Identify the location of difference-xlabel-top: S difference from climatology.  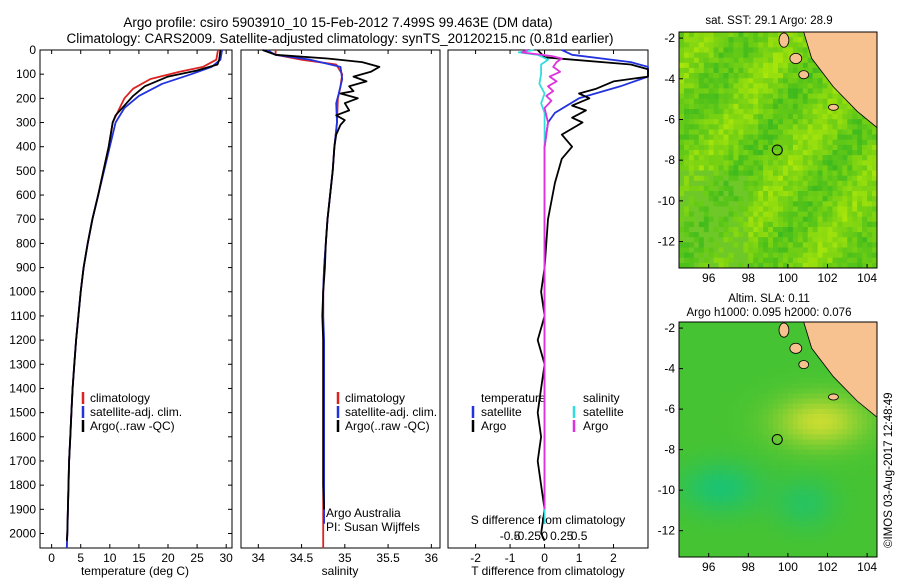
(548, 520).